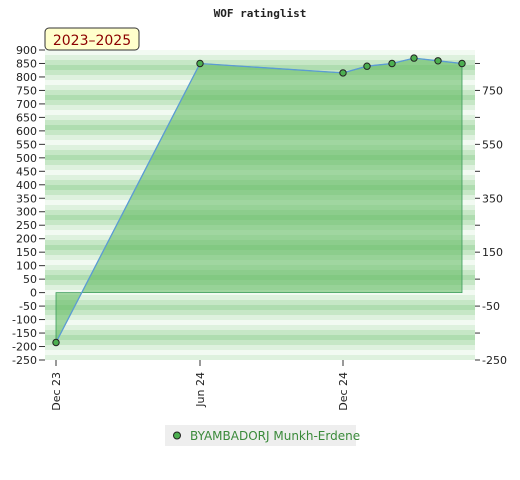 The image size is (520, 480). What do you see at coordinates (26, 77) in the screenshot?
I see `y-left-tick-label: 800` at bounding box center [26, 77].